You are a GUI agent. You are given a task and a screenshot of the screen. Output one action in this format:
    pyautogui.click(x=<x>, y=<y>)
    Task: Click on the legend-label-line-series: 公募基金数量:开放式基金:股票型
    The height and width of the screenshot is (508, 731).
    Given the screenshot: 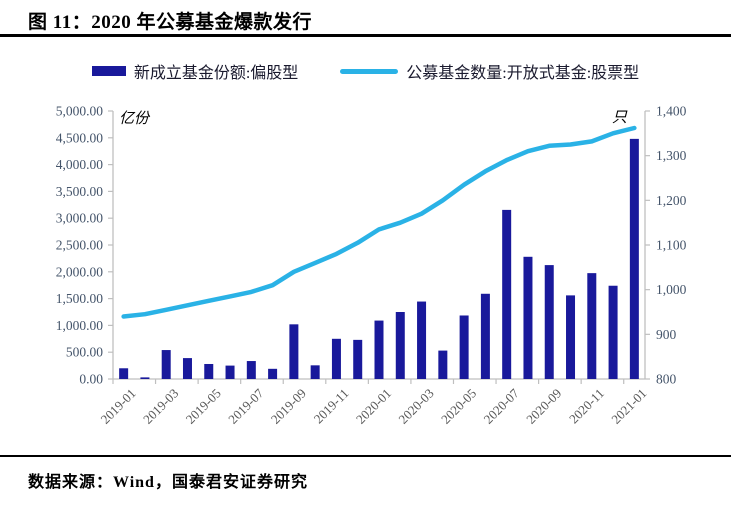 What is the action you would take?
    pyautogui.click(x=523, y=73)
    